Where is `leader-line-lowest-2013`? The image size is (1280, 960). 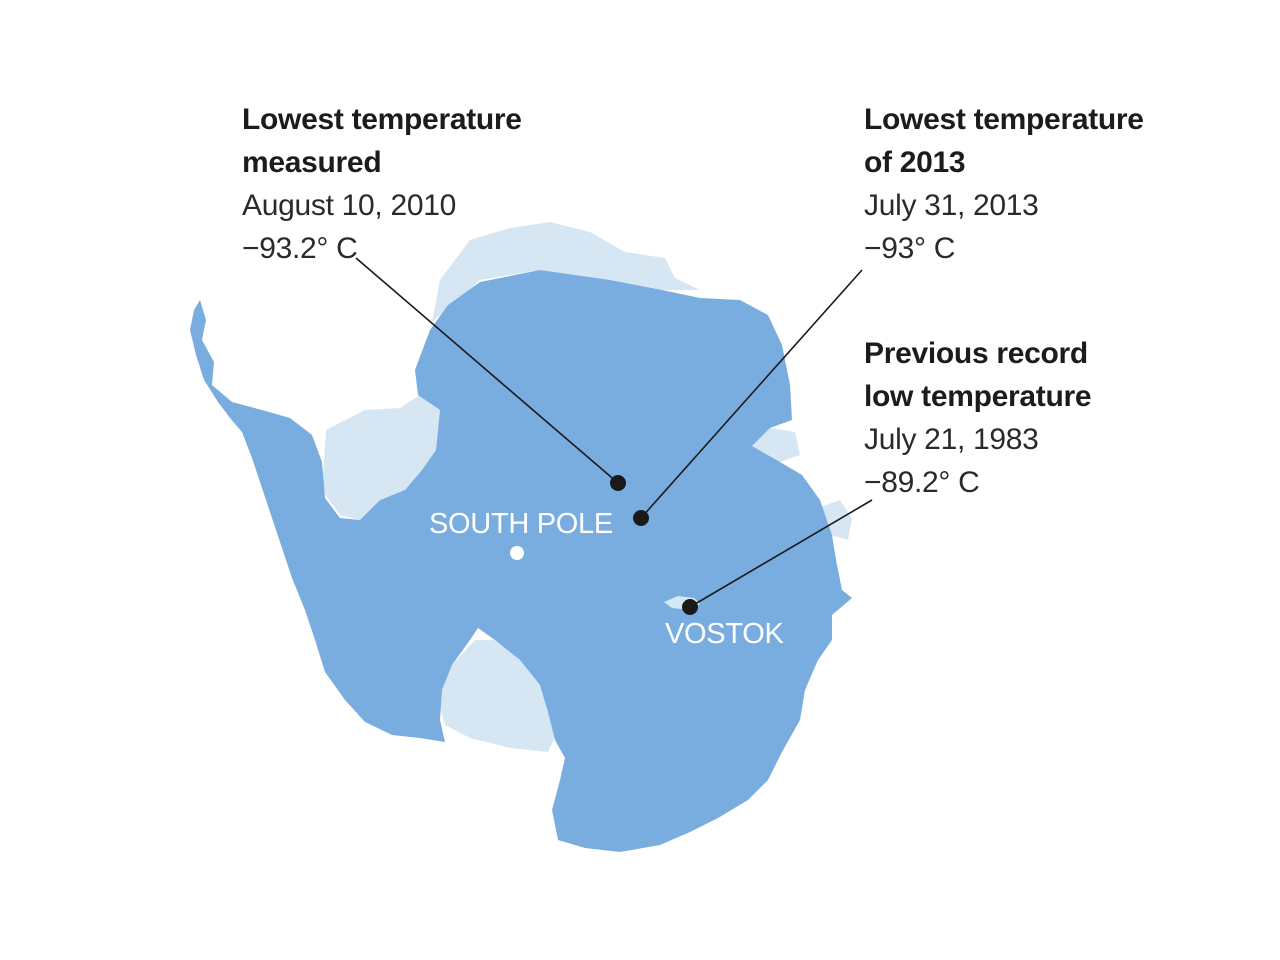
leader-line-lowest-2013 is located at coordinates (751, 394).